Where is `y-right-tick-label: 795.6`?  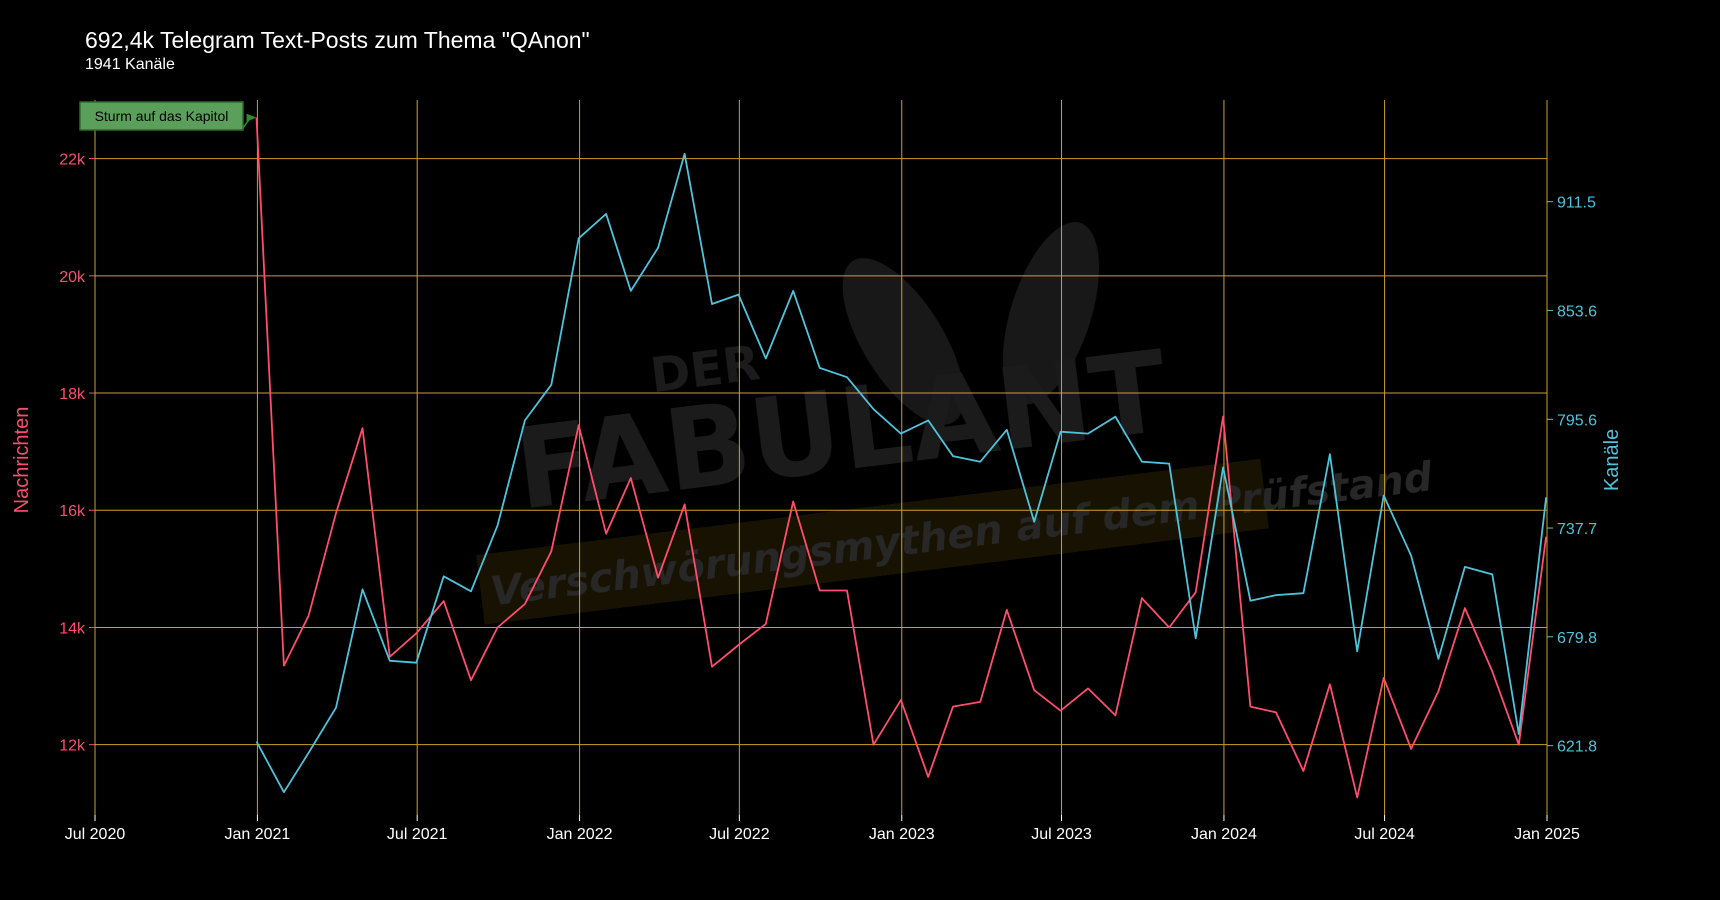 y-right-tick-label: 795.6 is located at coordinates (1577, 420).